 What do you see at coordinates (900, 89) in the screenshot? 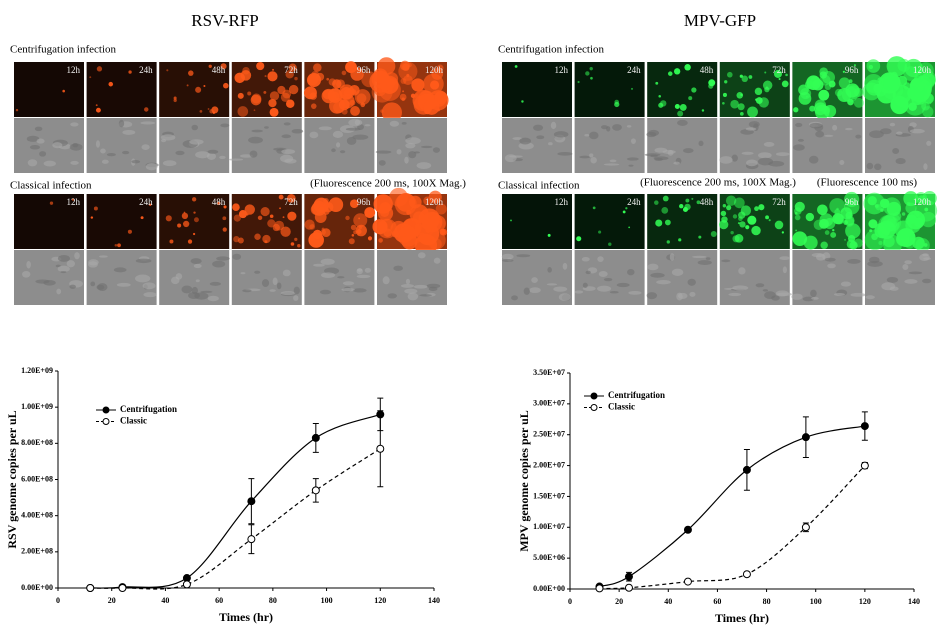
I see `image-glow` at bounding box center [900, 89].